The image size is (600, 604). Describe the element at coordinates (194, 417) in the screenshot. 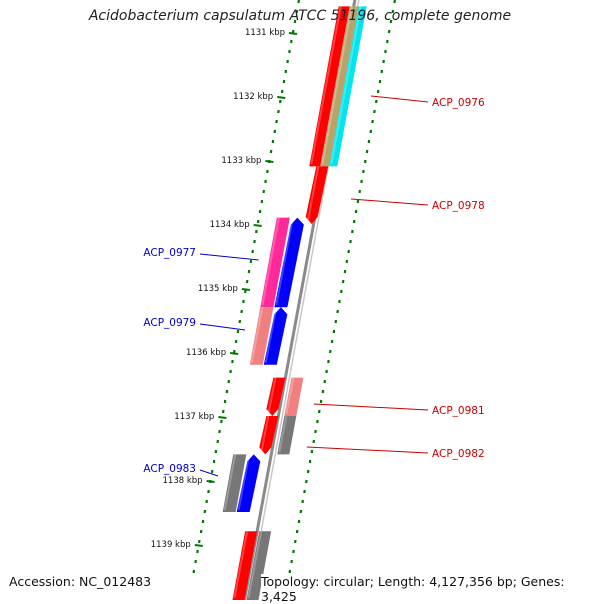

I see `tick-label: 1137 kbp` at that location.